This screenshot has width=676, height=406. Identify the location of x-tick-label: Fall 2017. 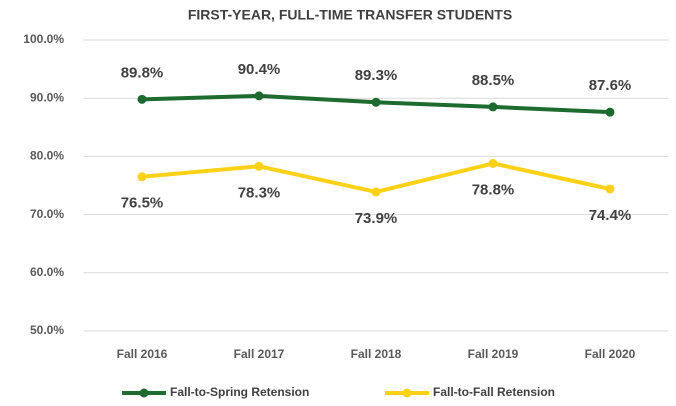
(259, 354).